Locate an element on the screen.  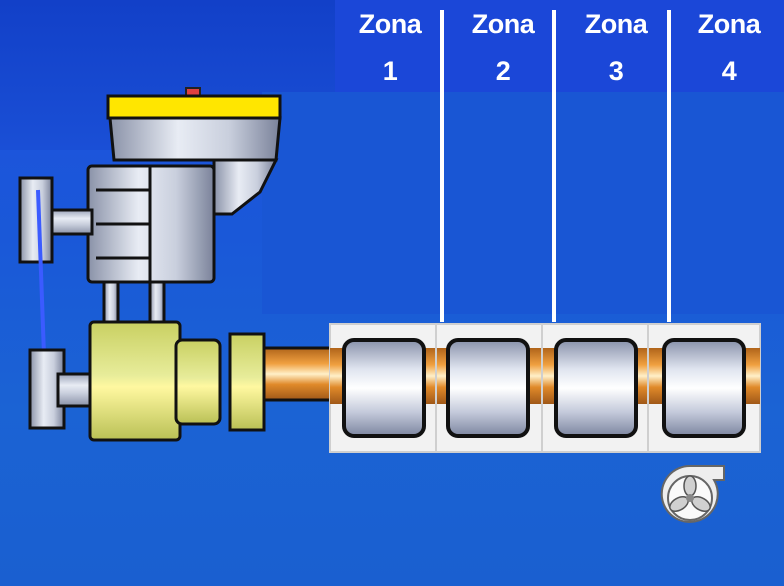
zone-1-header: Zona 1 is located at coordinates (390, 47).